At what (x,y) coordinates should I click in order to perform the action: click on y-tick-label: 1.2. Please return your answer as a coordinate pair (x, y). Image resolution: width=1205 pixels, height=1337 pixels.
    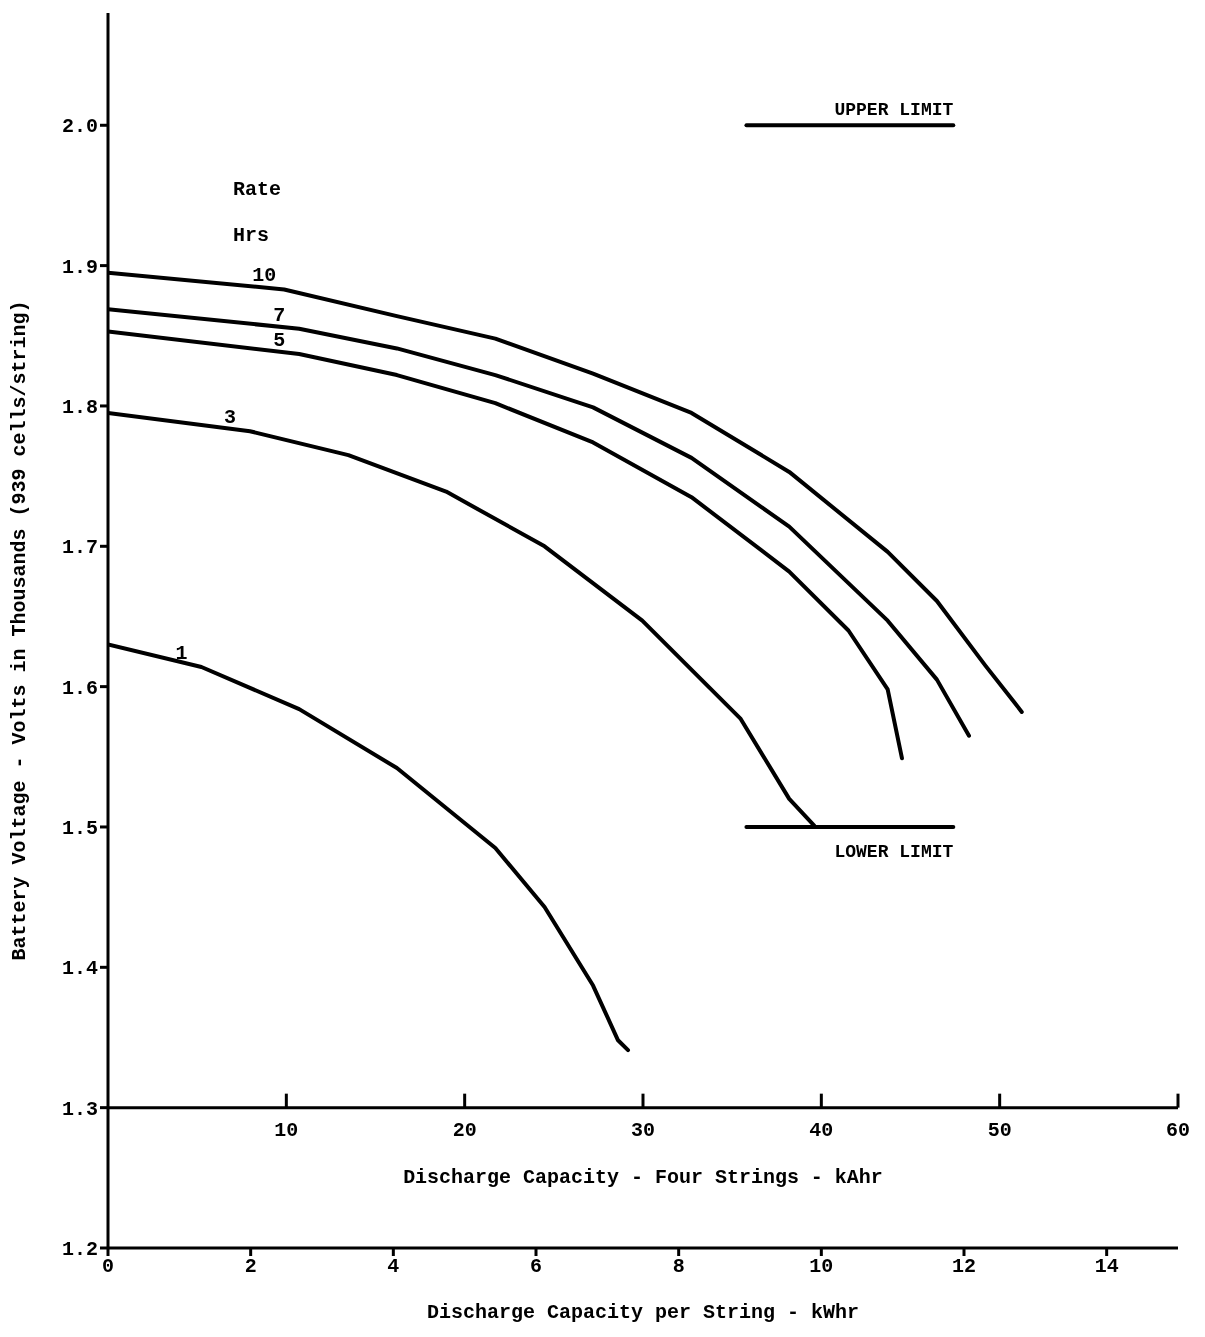
    Looking at the image, I should click on (79, 1250).